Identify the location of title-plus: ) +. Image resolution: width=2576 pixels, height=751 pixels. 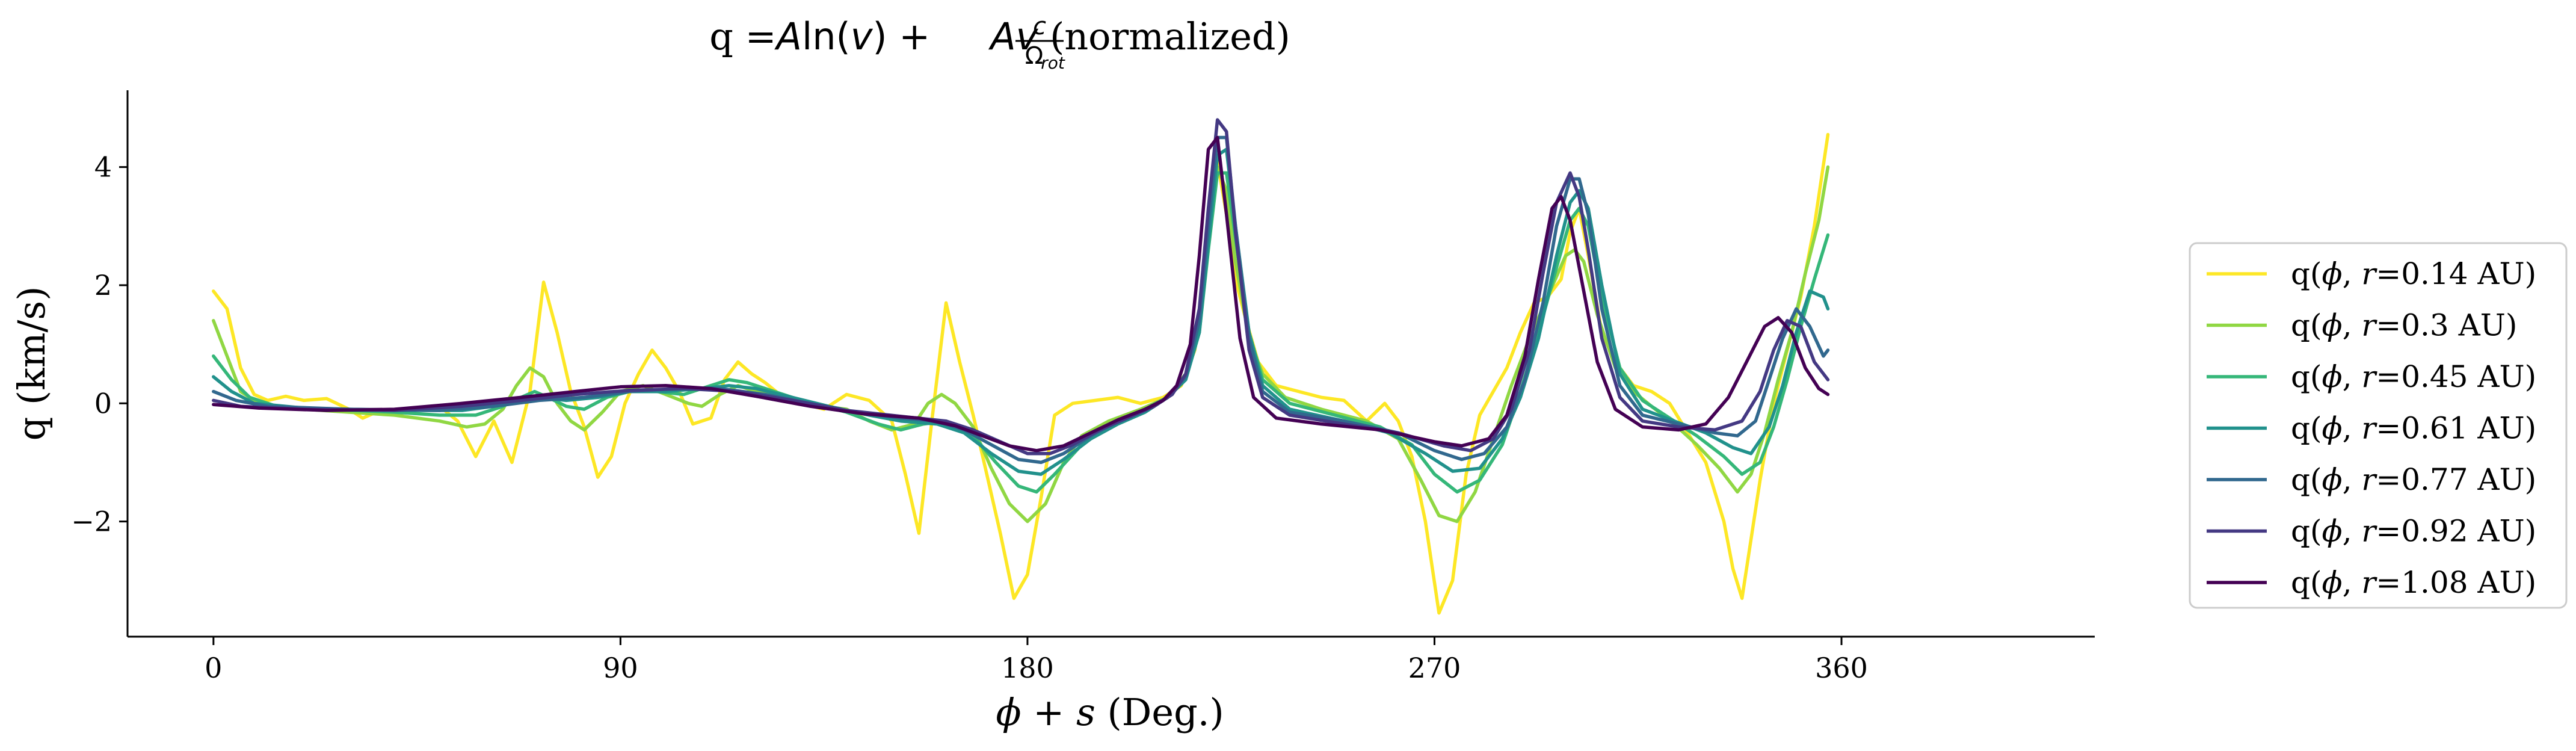
(901, 36).